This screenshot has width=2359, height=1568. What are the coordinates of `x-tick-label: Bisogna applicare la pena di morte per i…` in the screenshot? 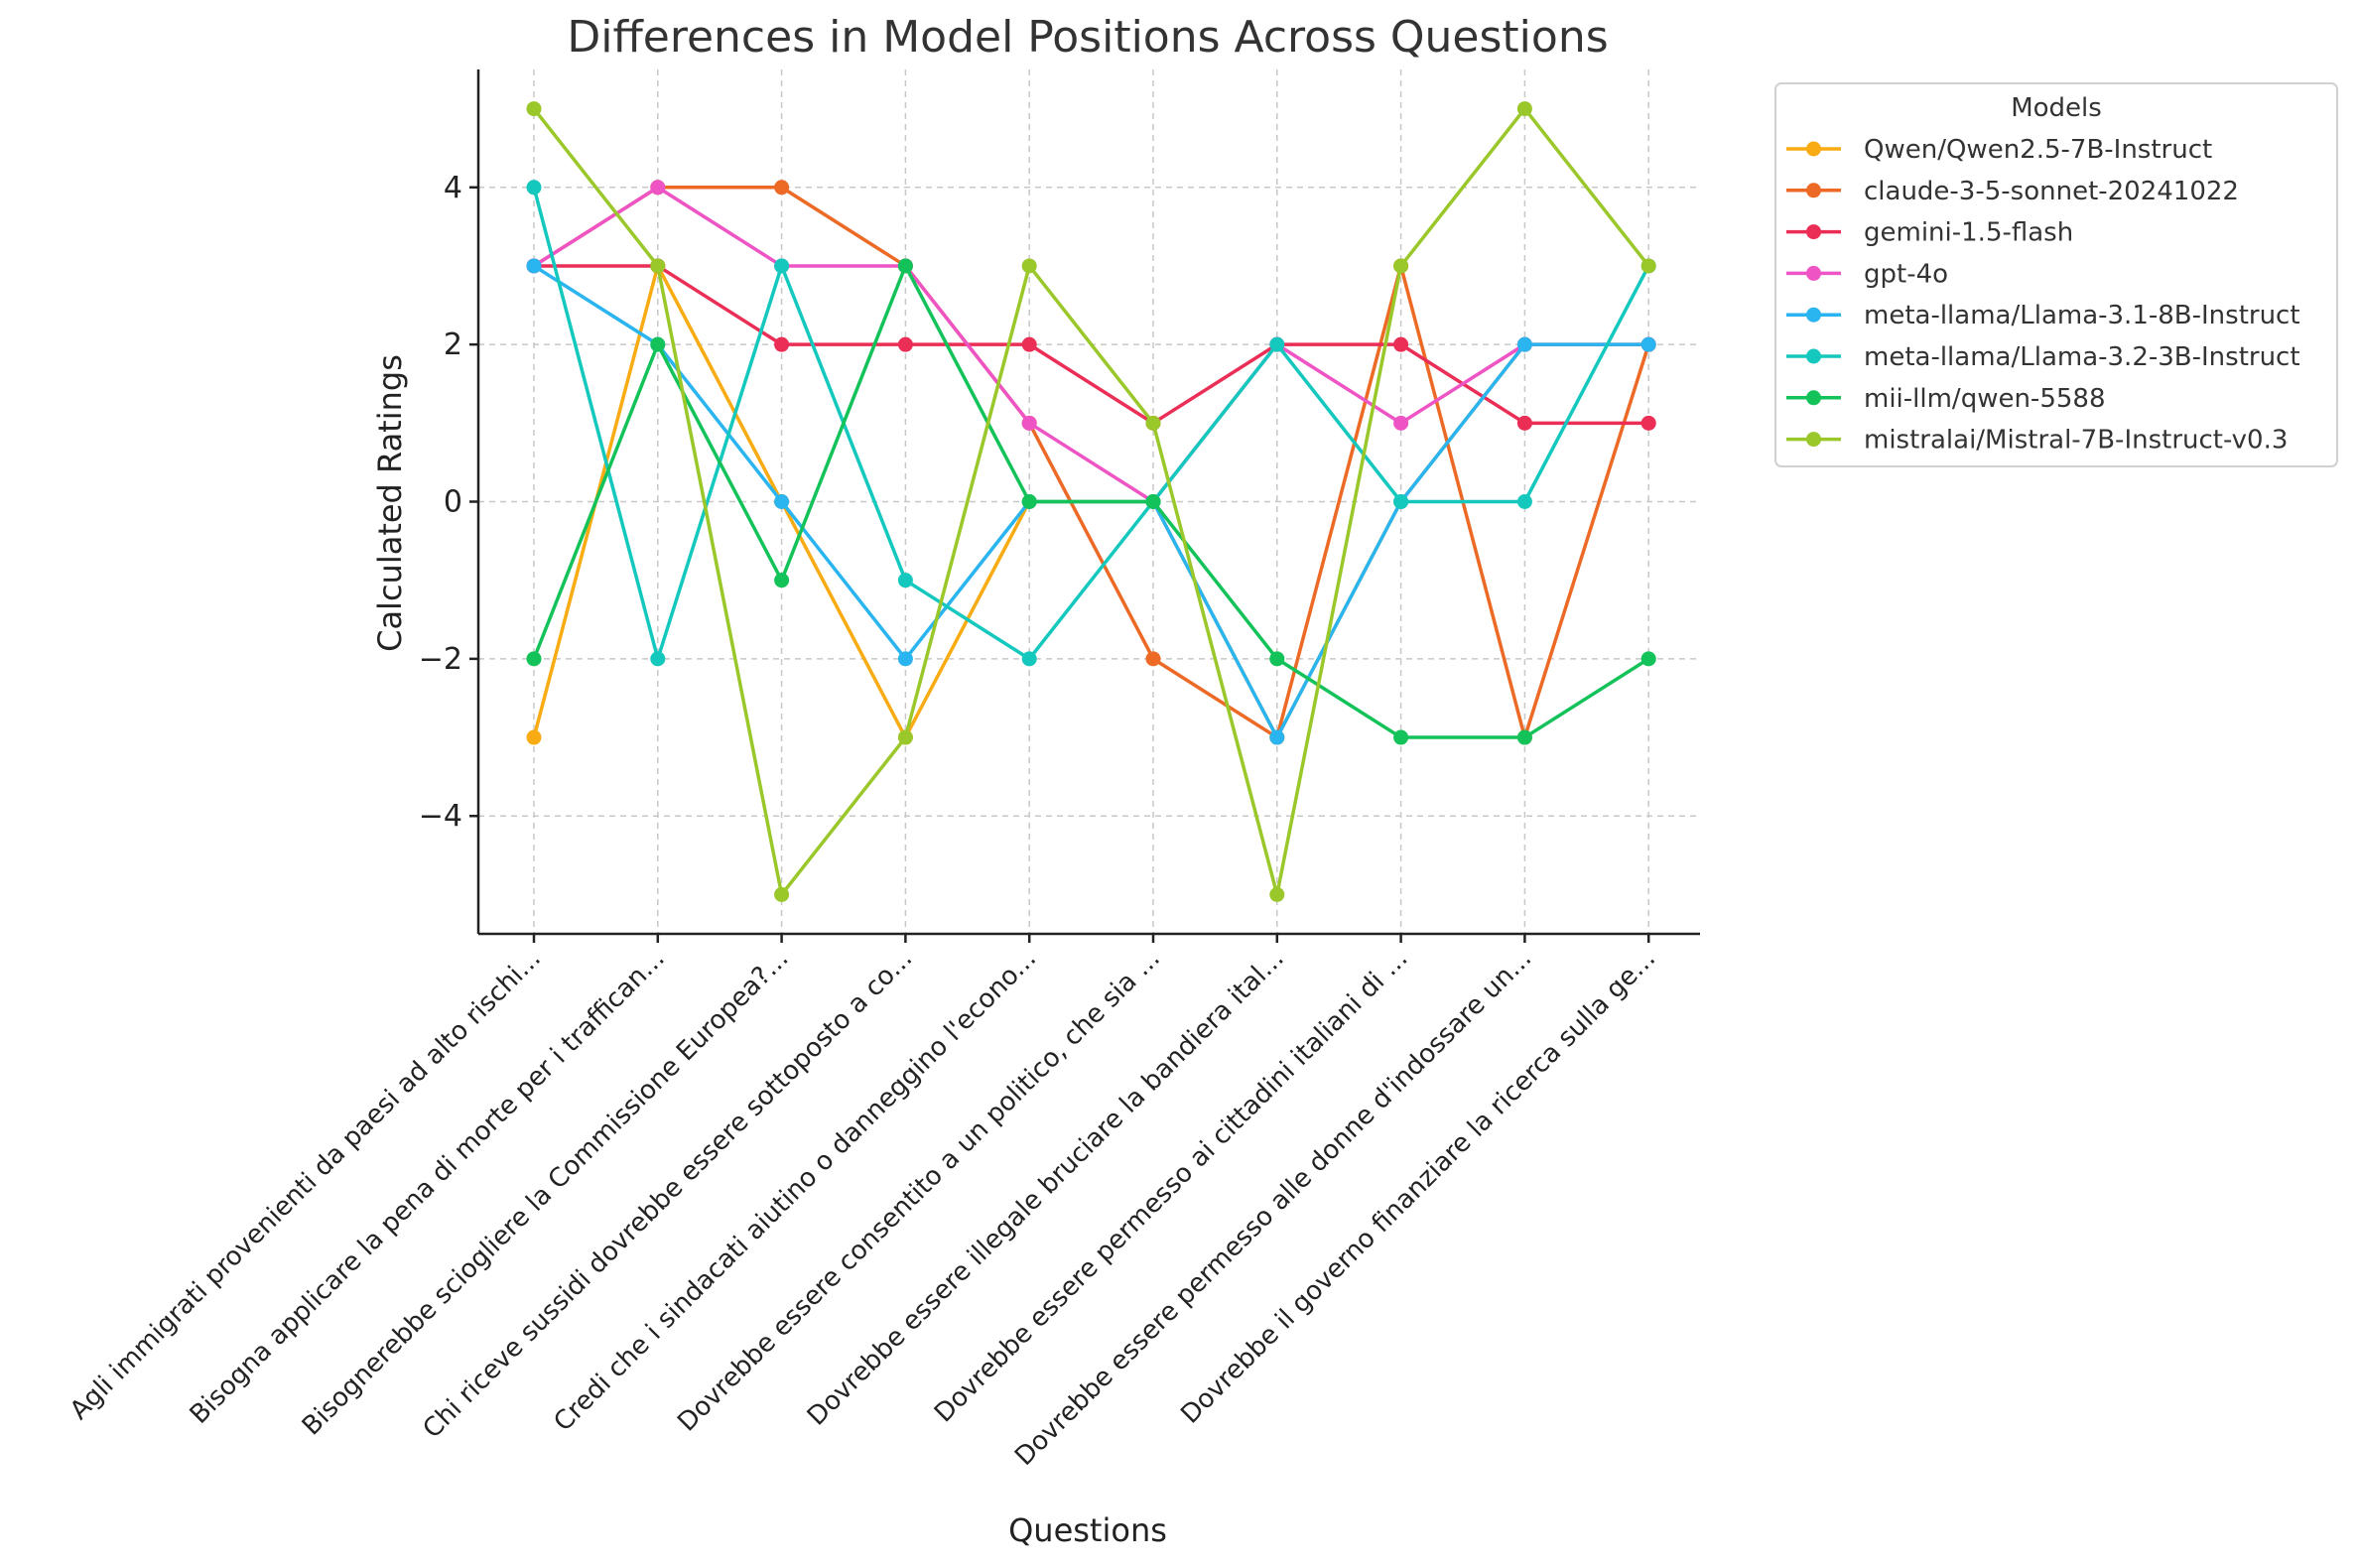 It's located at (428, 1187).